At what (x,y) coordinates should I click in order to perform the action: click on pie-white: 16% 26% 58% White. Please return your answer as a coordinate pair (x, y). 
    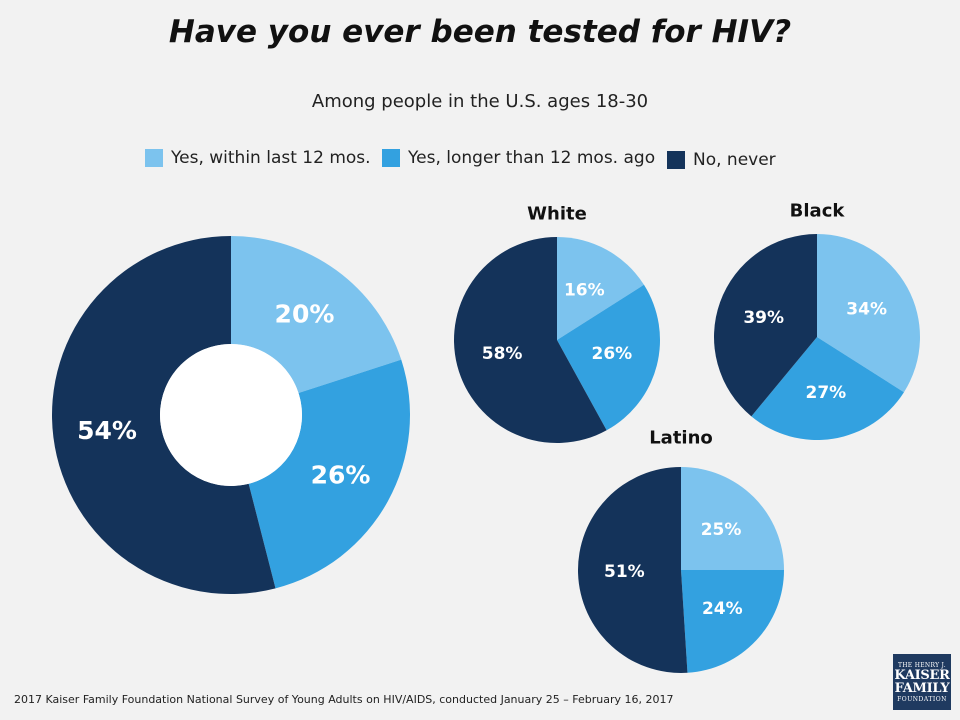
    Looking at the image, I should click on (556, 323).